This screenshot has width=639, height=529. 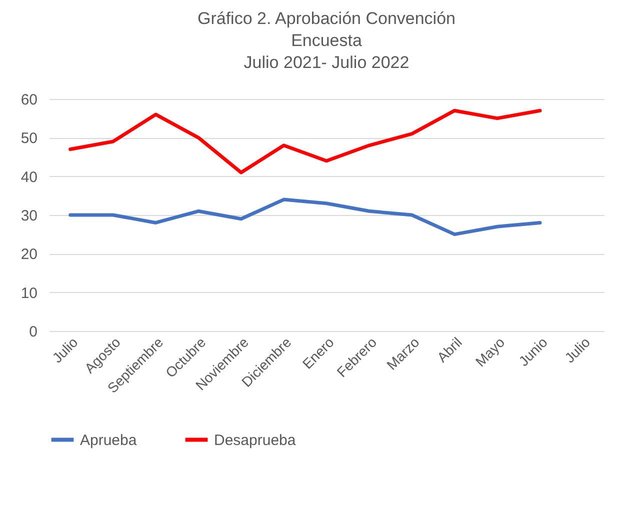 What do you see at coordinates (29, 216) in the screenshot?
I see `y-tick-label: 30` at bounding box center [29, 216].